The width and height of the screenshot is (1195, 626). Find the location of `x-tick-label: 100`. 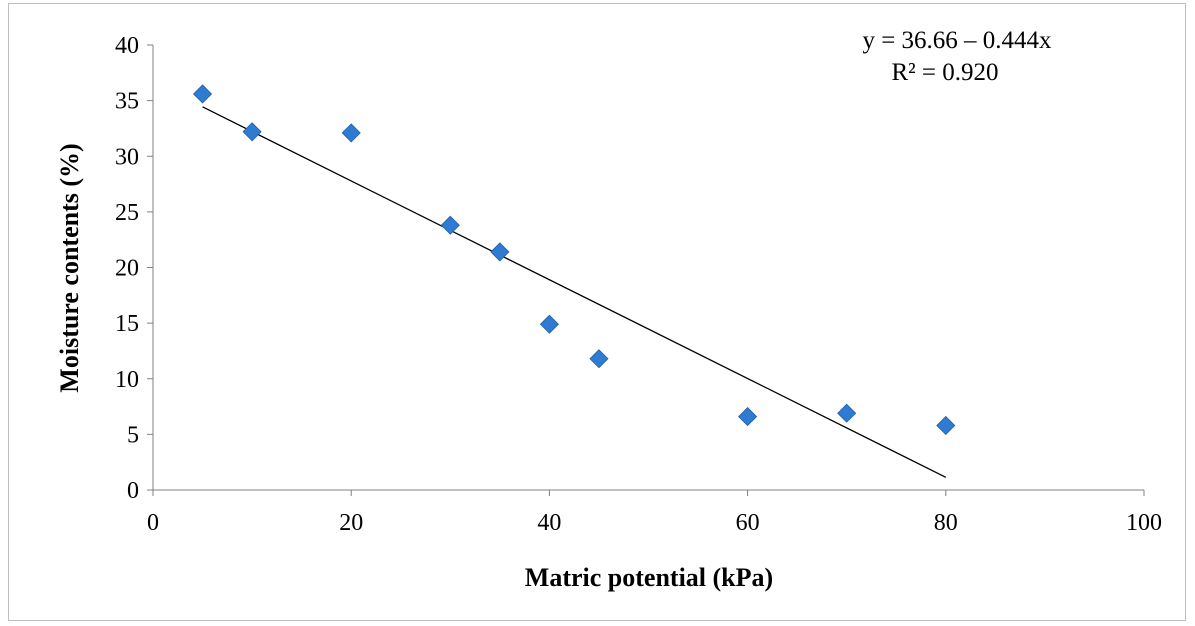

x-tick-label: 100 is located at coordinates (1144, 523).